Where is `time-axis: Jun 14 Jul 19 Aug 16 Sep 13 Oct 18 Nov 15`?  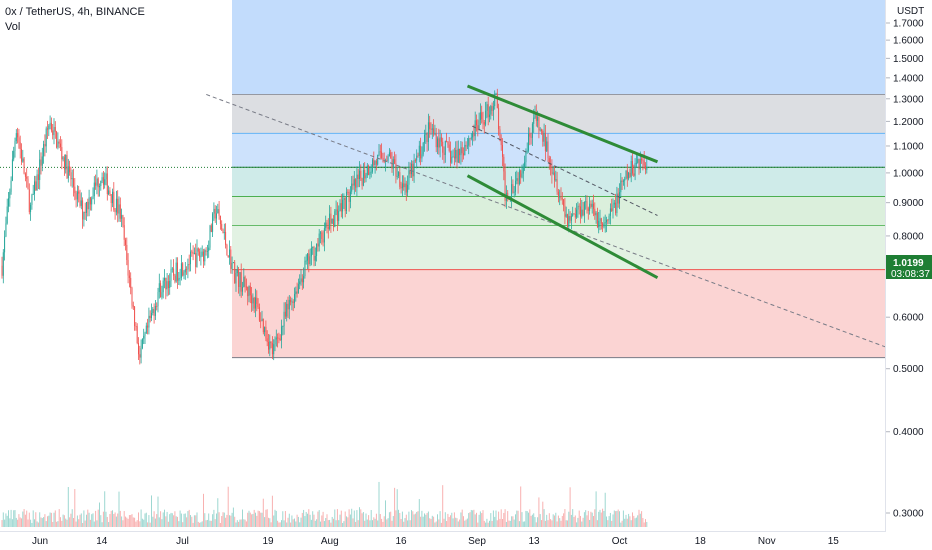
time-axis: Jun 14 Jul 19 Aug 16 Sep 13 Oct 18 Nov 15 is located at coordinates (443, 539).